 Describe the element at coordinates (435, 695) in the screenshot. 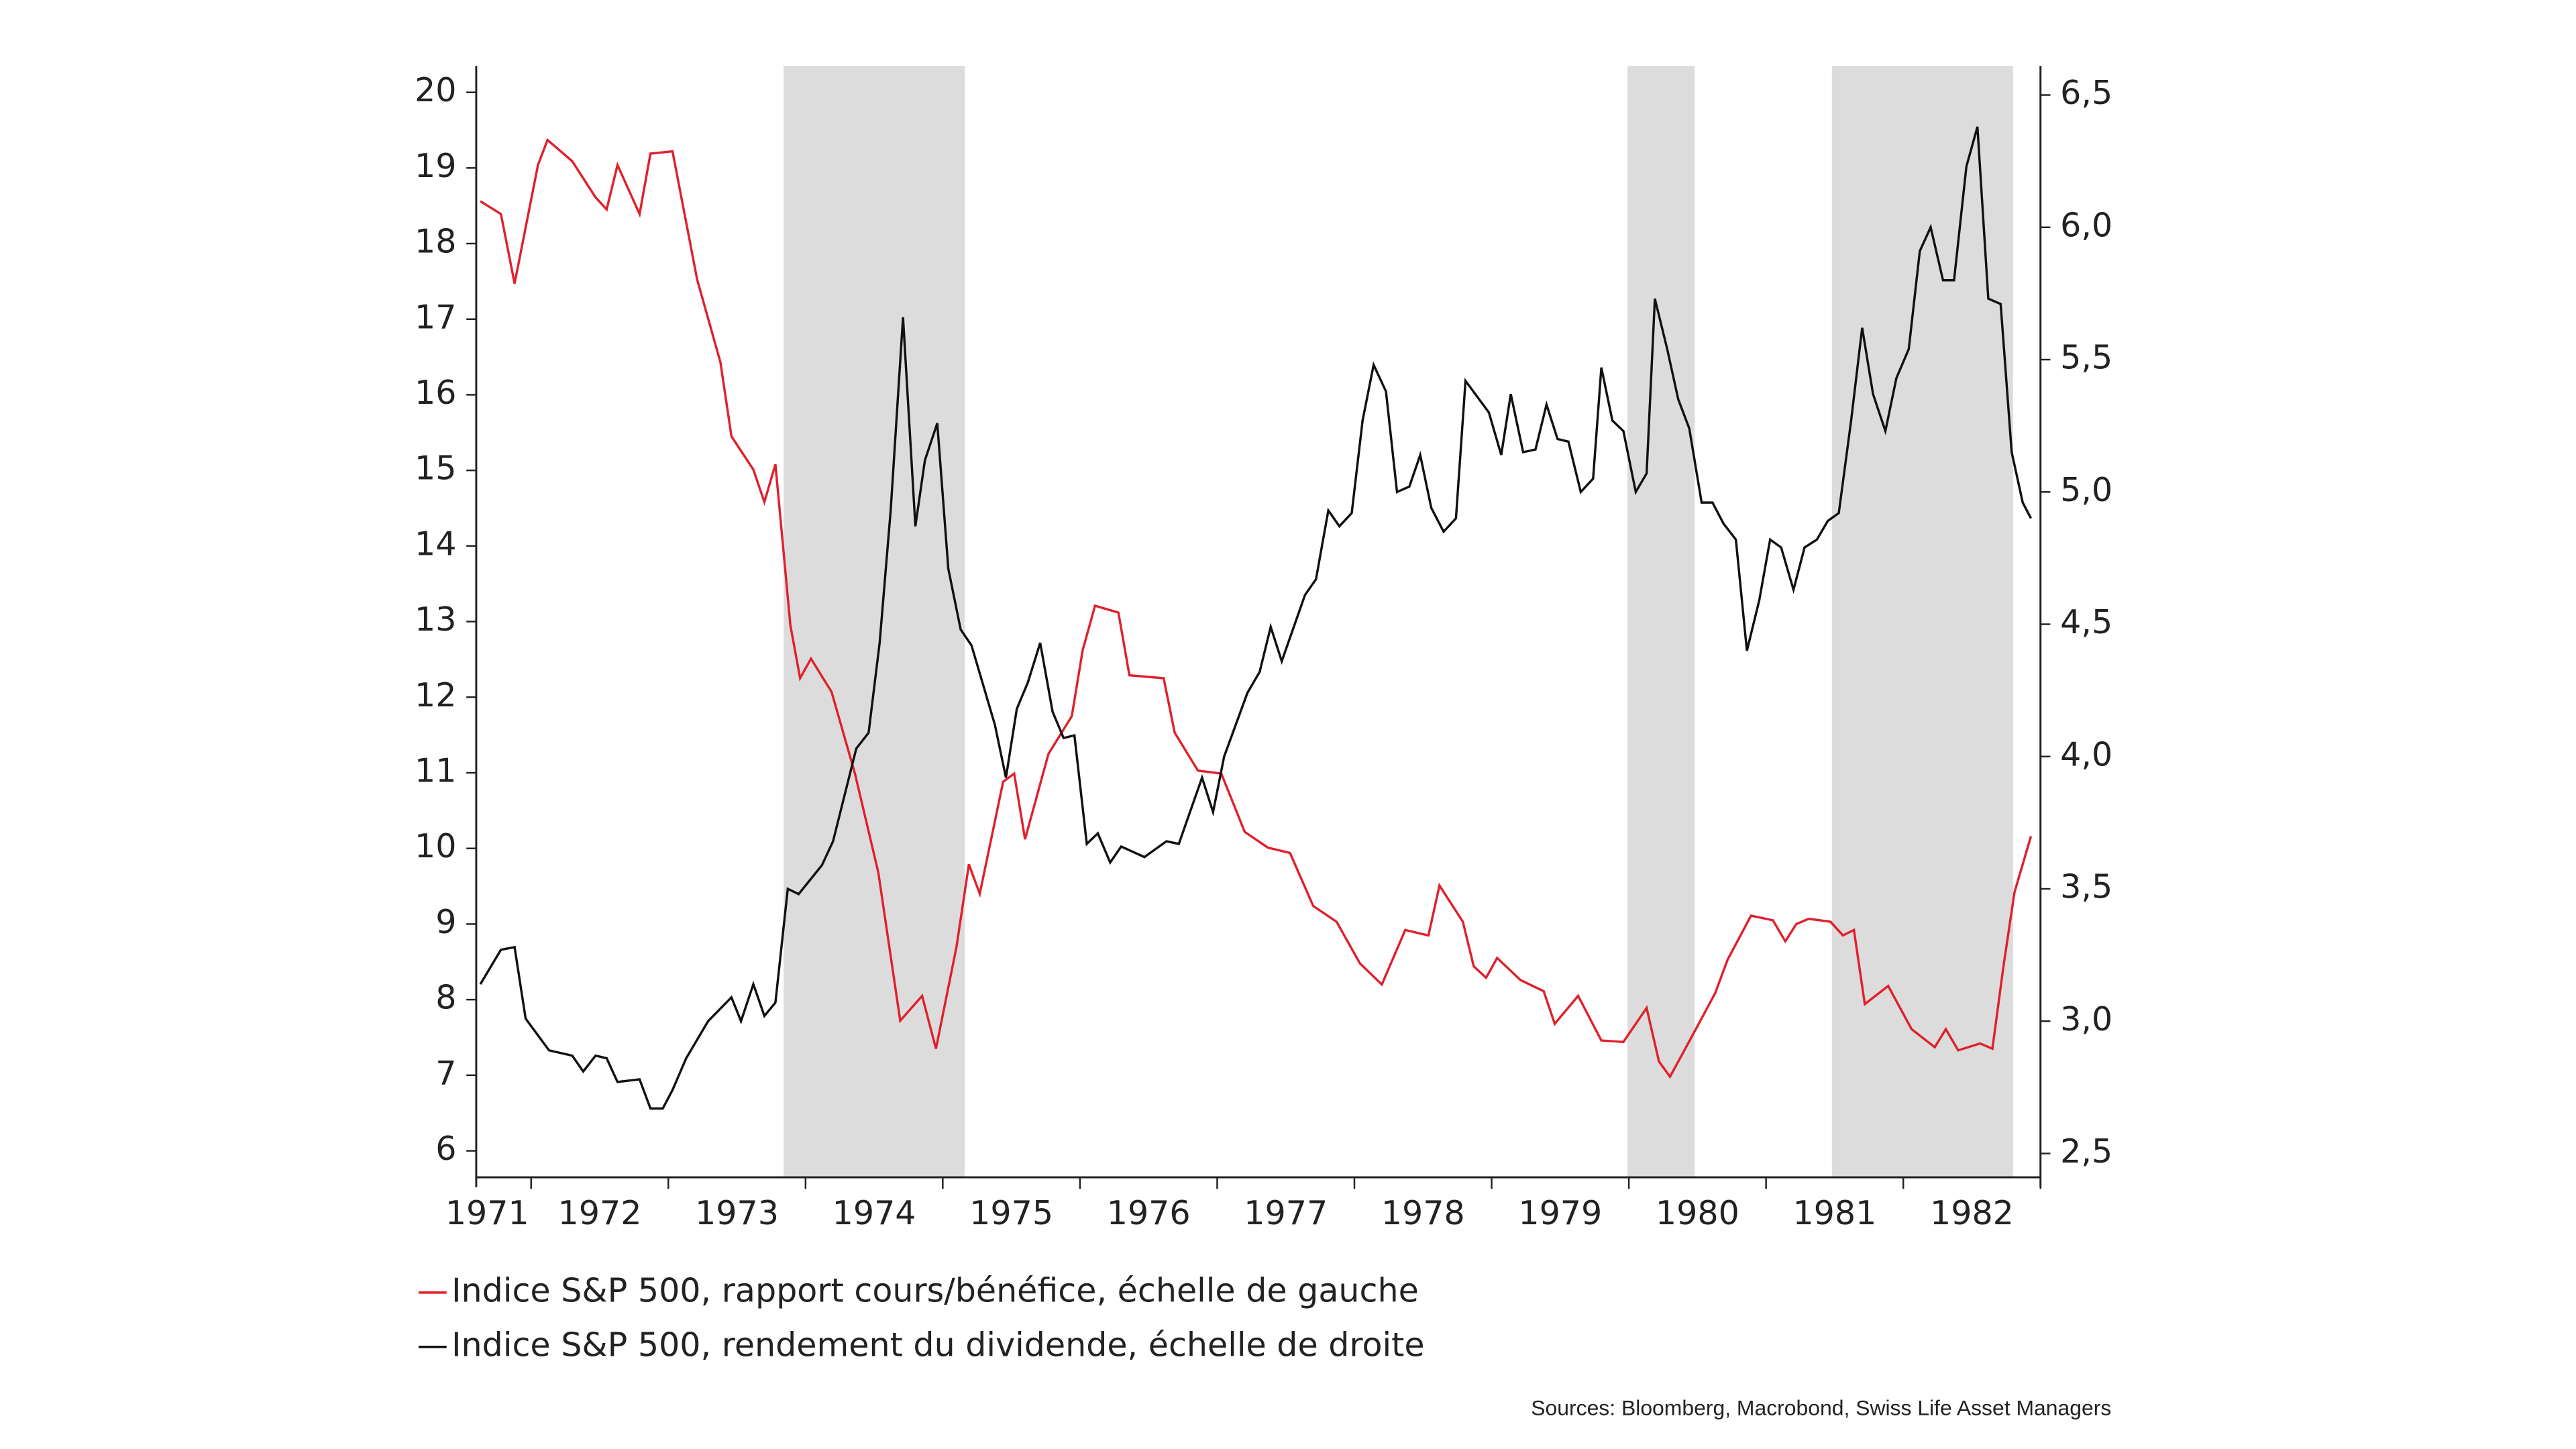

I see `y-tick-label: 12` at that location.